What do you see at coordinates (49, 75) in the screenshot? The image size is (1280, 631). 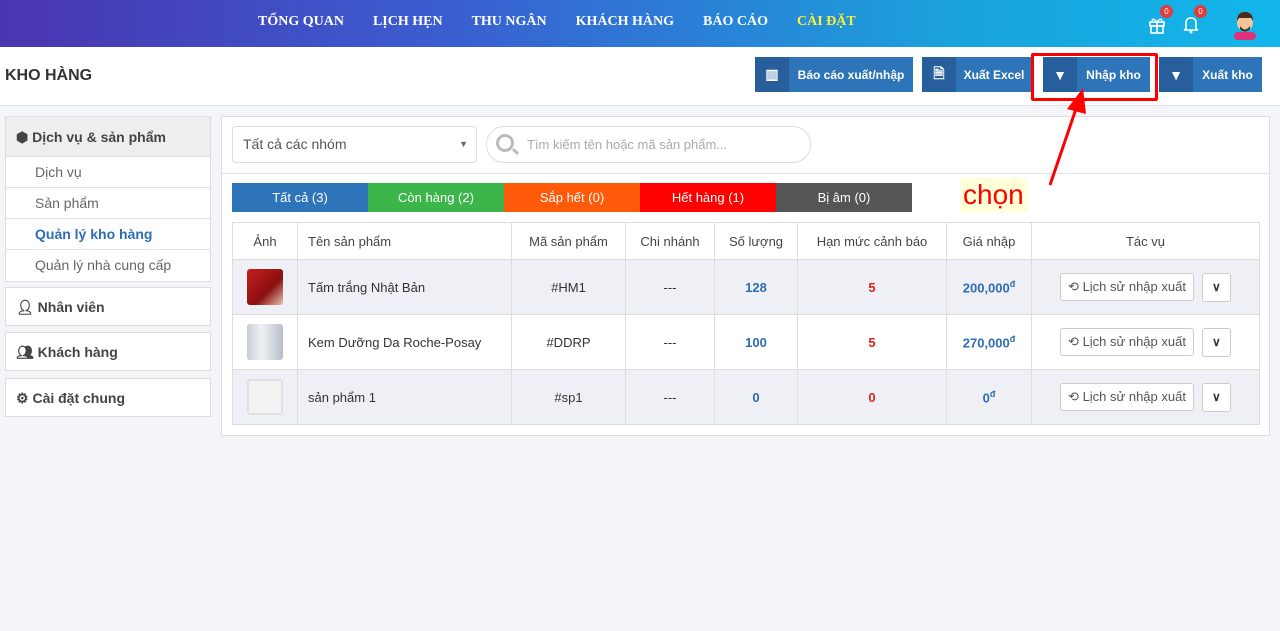 I see `page-title: KHO HÀNG` at bounding box center [49, 75].